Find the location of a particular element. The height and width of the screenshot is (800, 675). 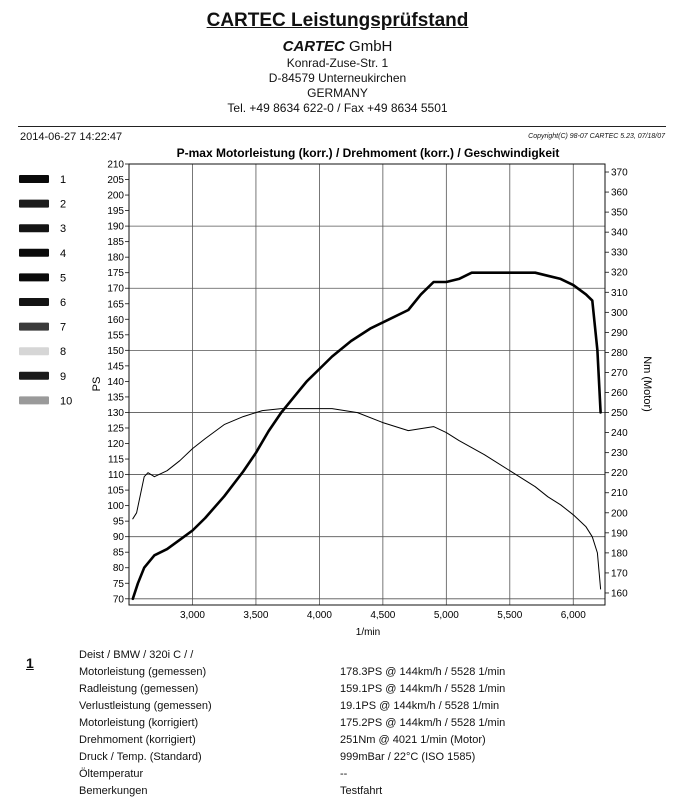

results-label: Deist / BMW / 320i C / / is located at coordinates (136, 655).